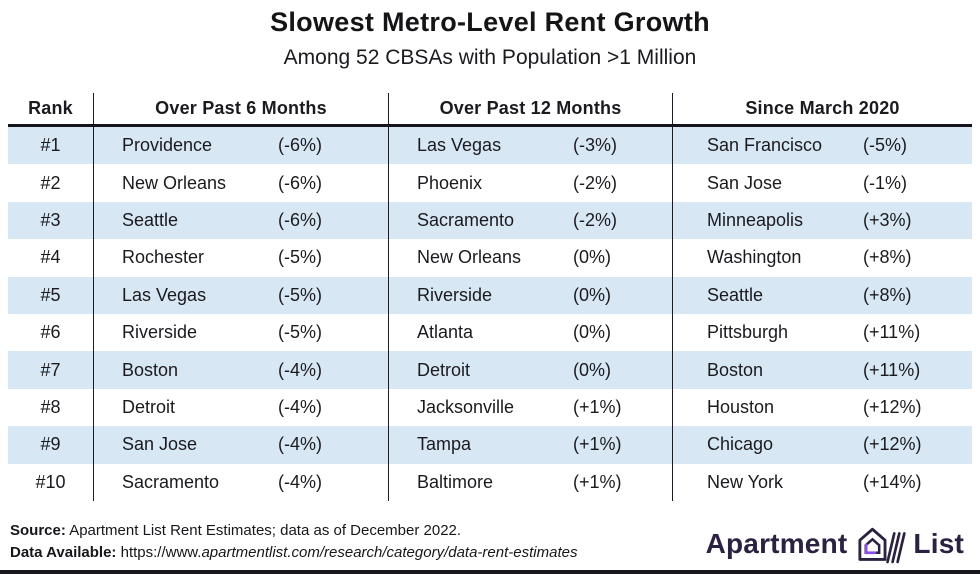 This screenshot has height=574, width=980. Describe the element at coordinates (822, 332) in the screenshot. I see `since-march-2020-cell: Pittsburgh (+11%)` at that location.